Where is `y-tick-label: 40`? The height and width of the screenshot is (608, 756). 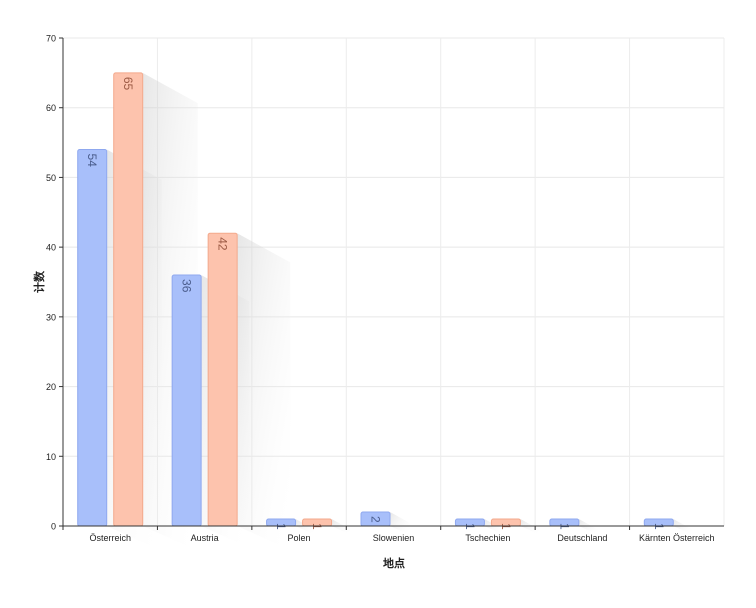 y-tick-label: 40 is located at coordinates (51, 248).